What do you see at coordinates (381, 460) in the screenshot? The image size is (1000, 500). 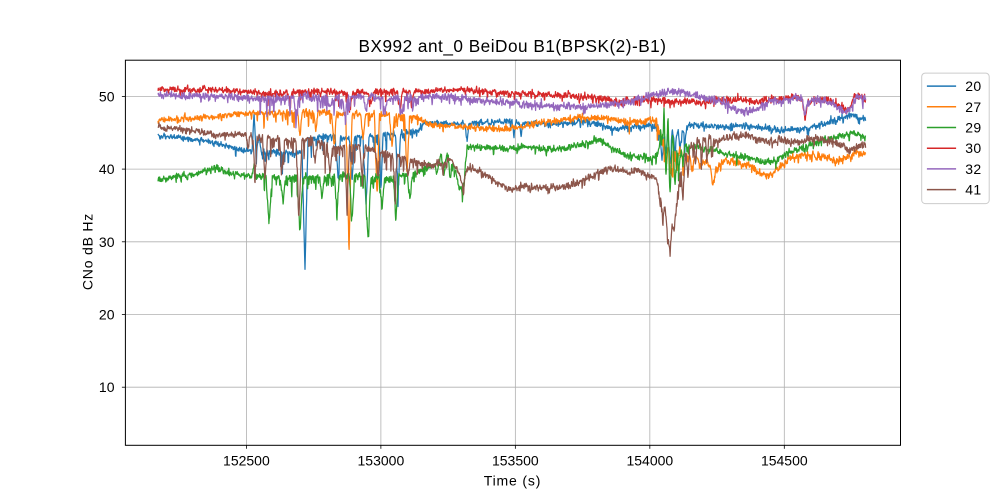 I see `svg-text: 153000` at bounding box center [381, 460].